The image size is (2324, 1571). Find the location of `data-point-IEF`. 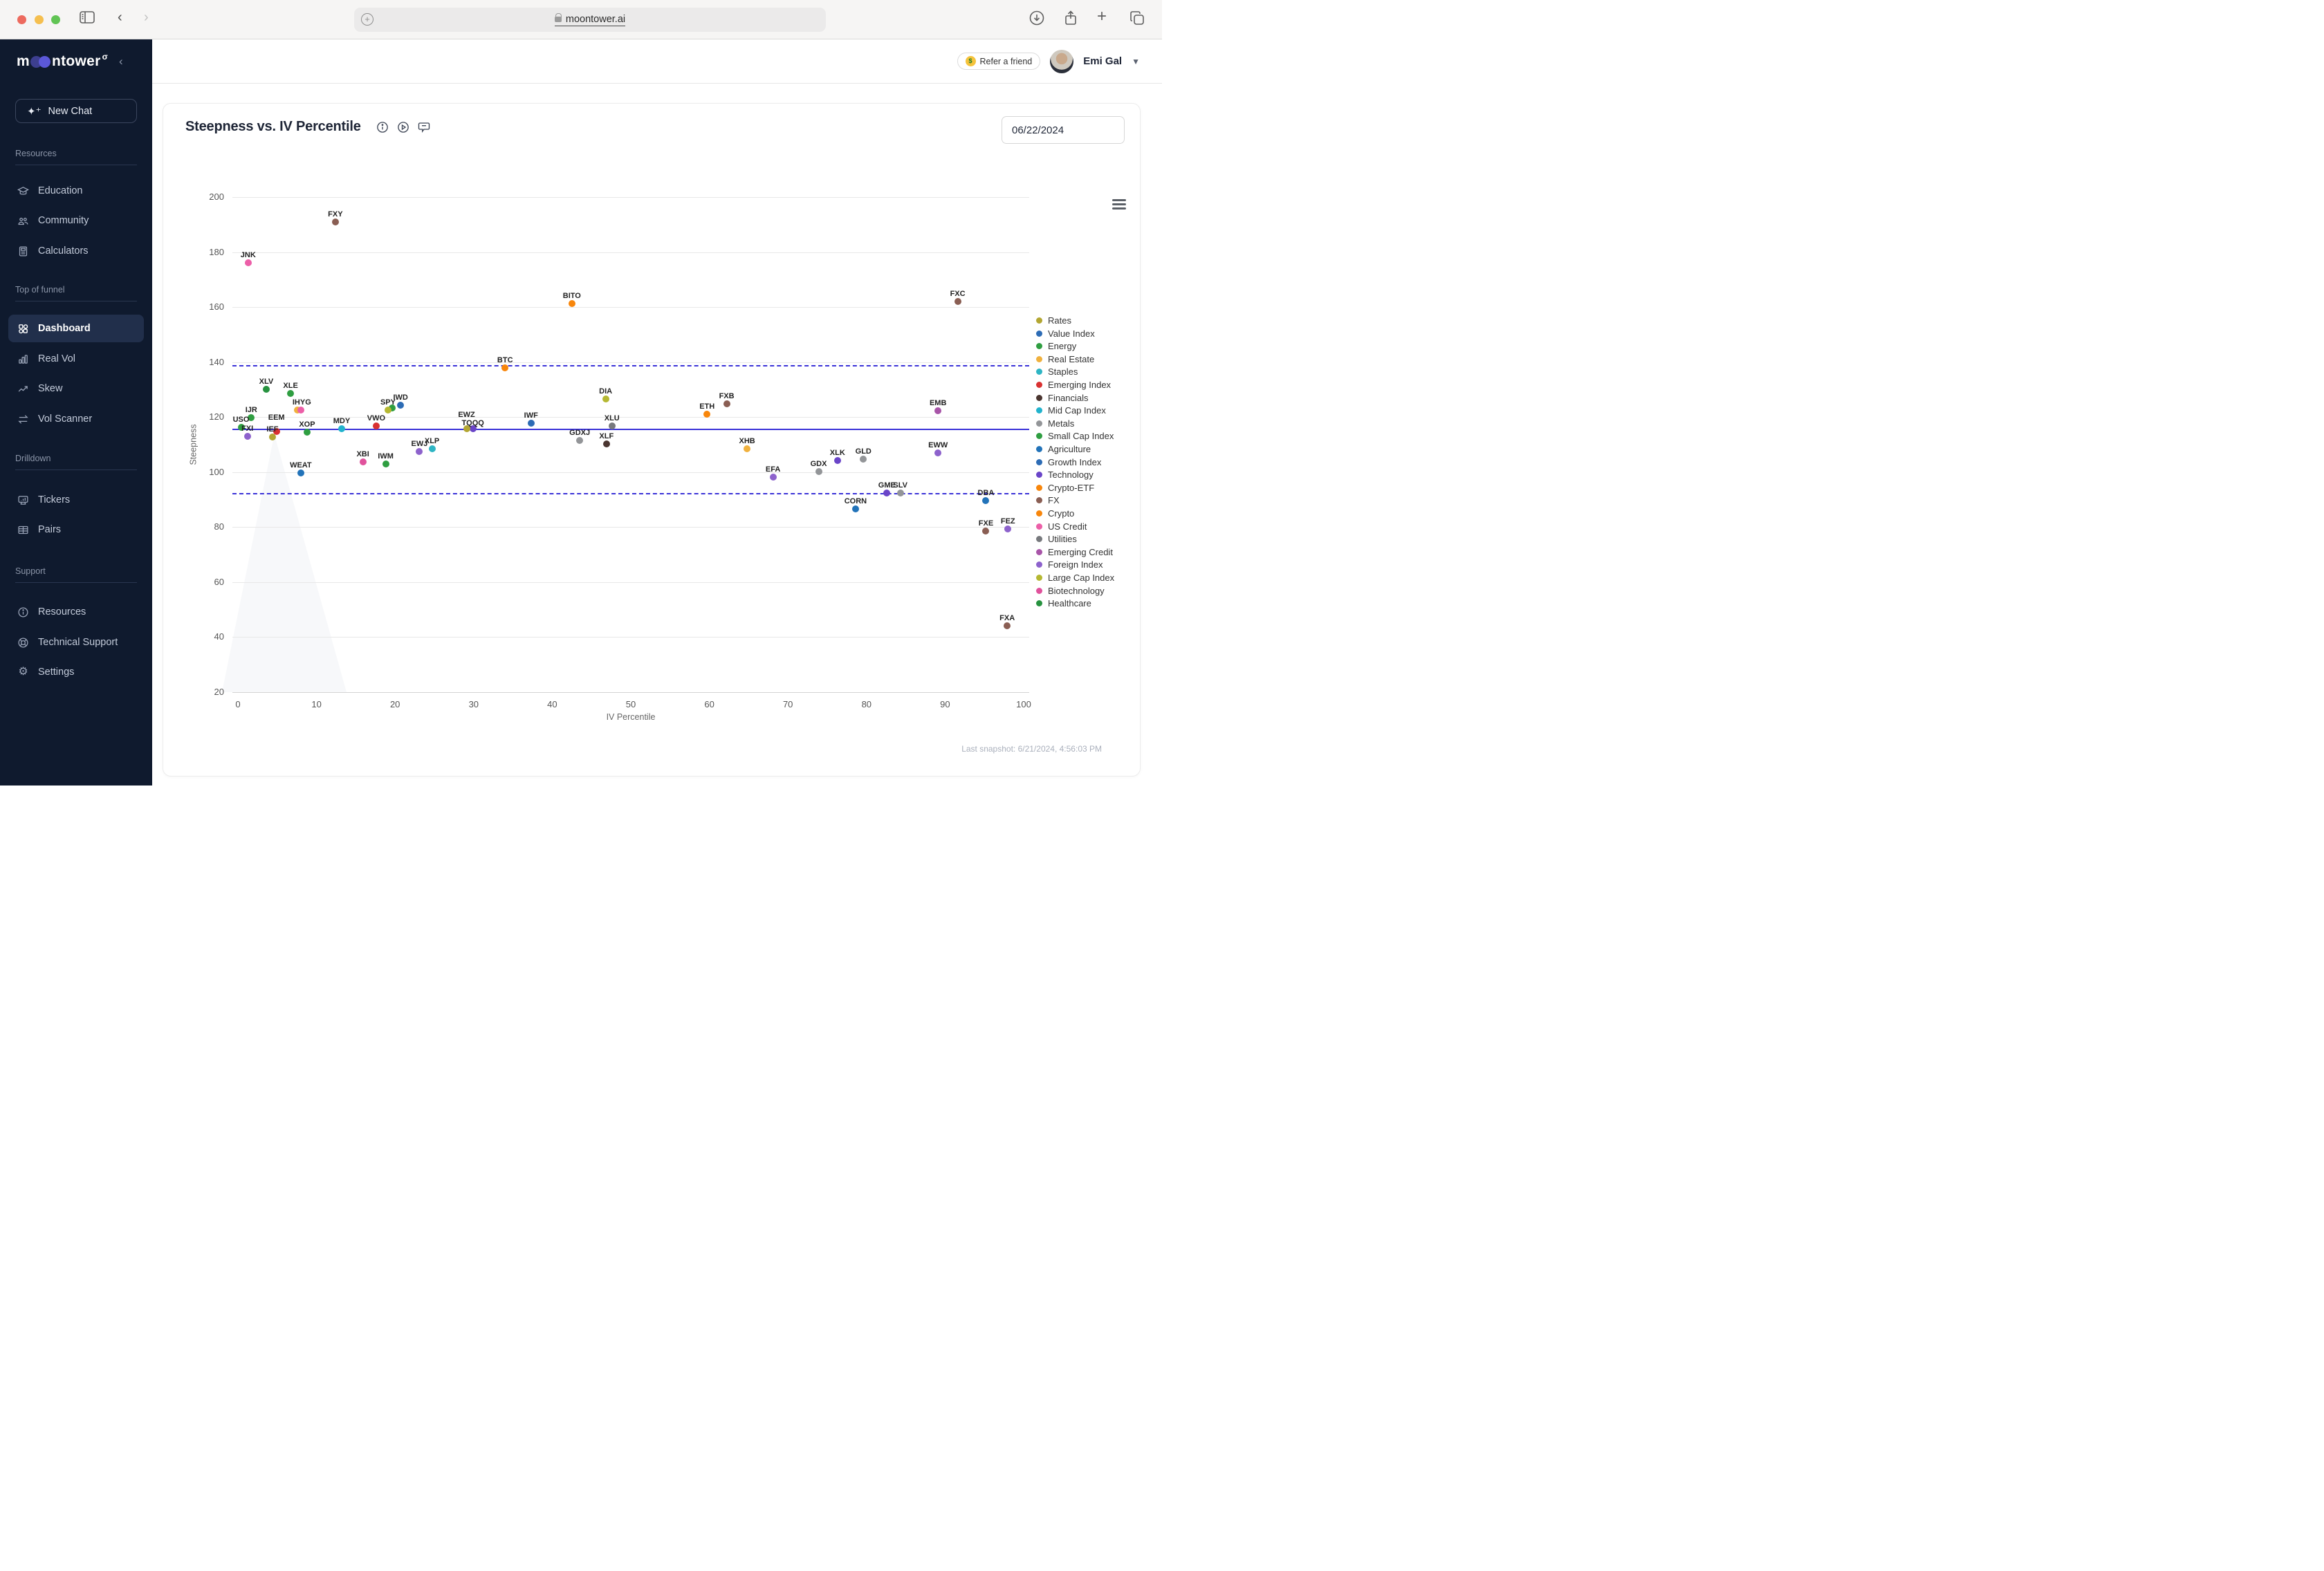

data-point-IEF is located at coordinates (272, 437).